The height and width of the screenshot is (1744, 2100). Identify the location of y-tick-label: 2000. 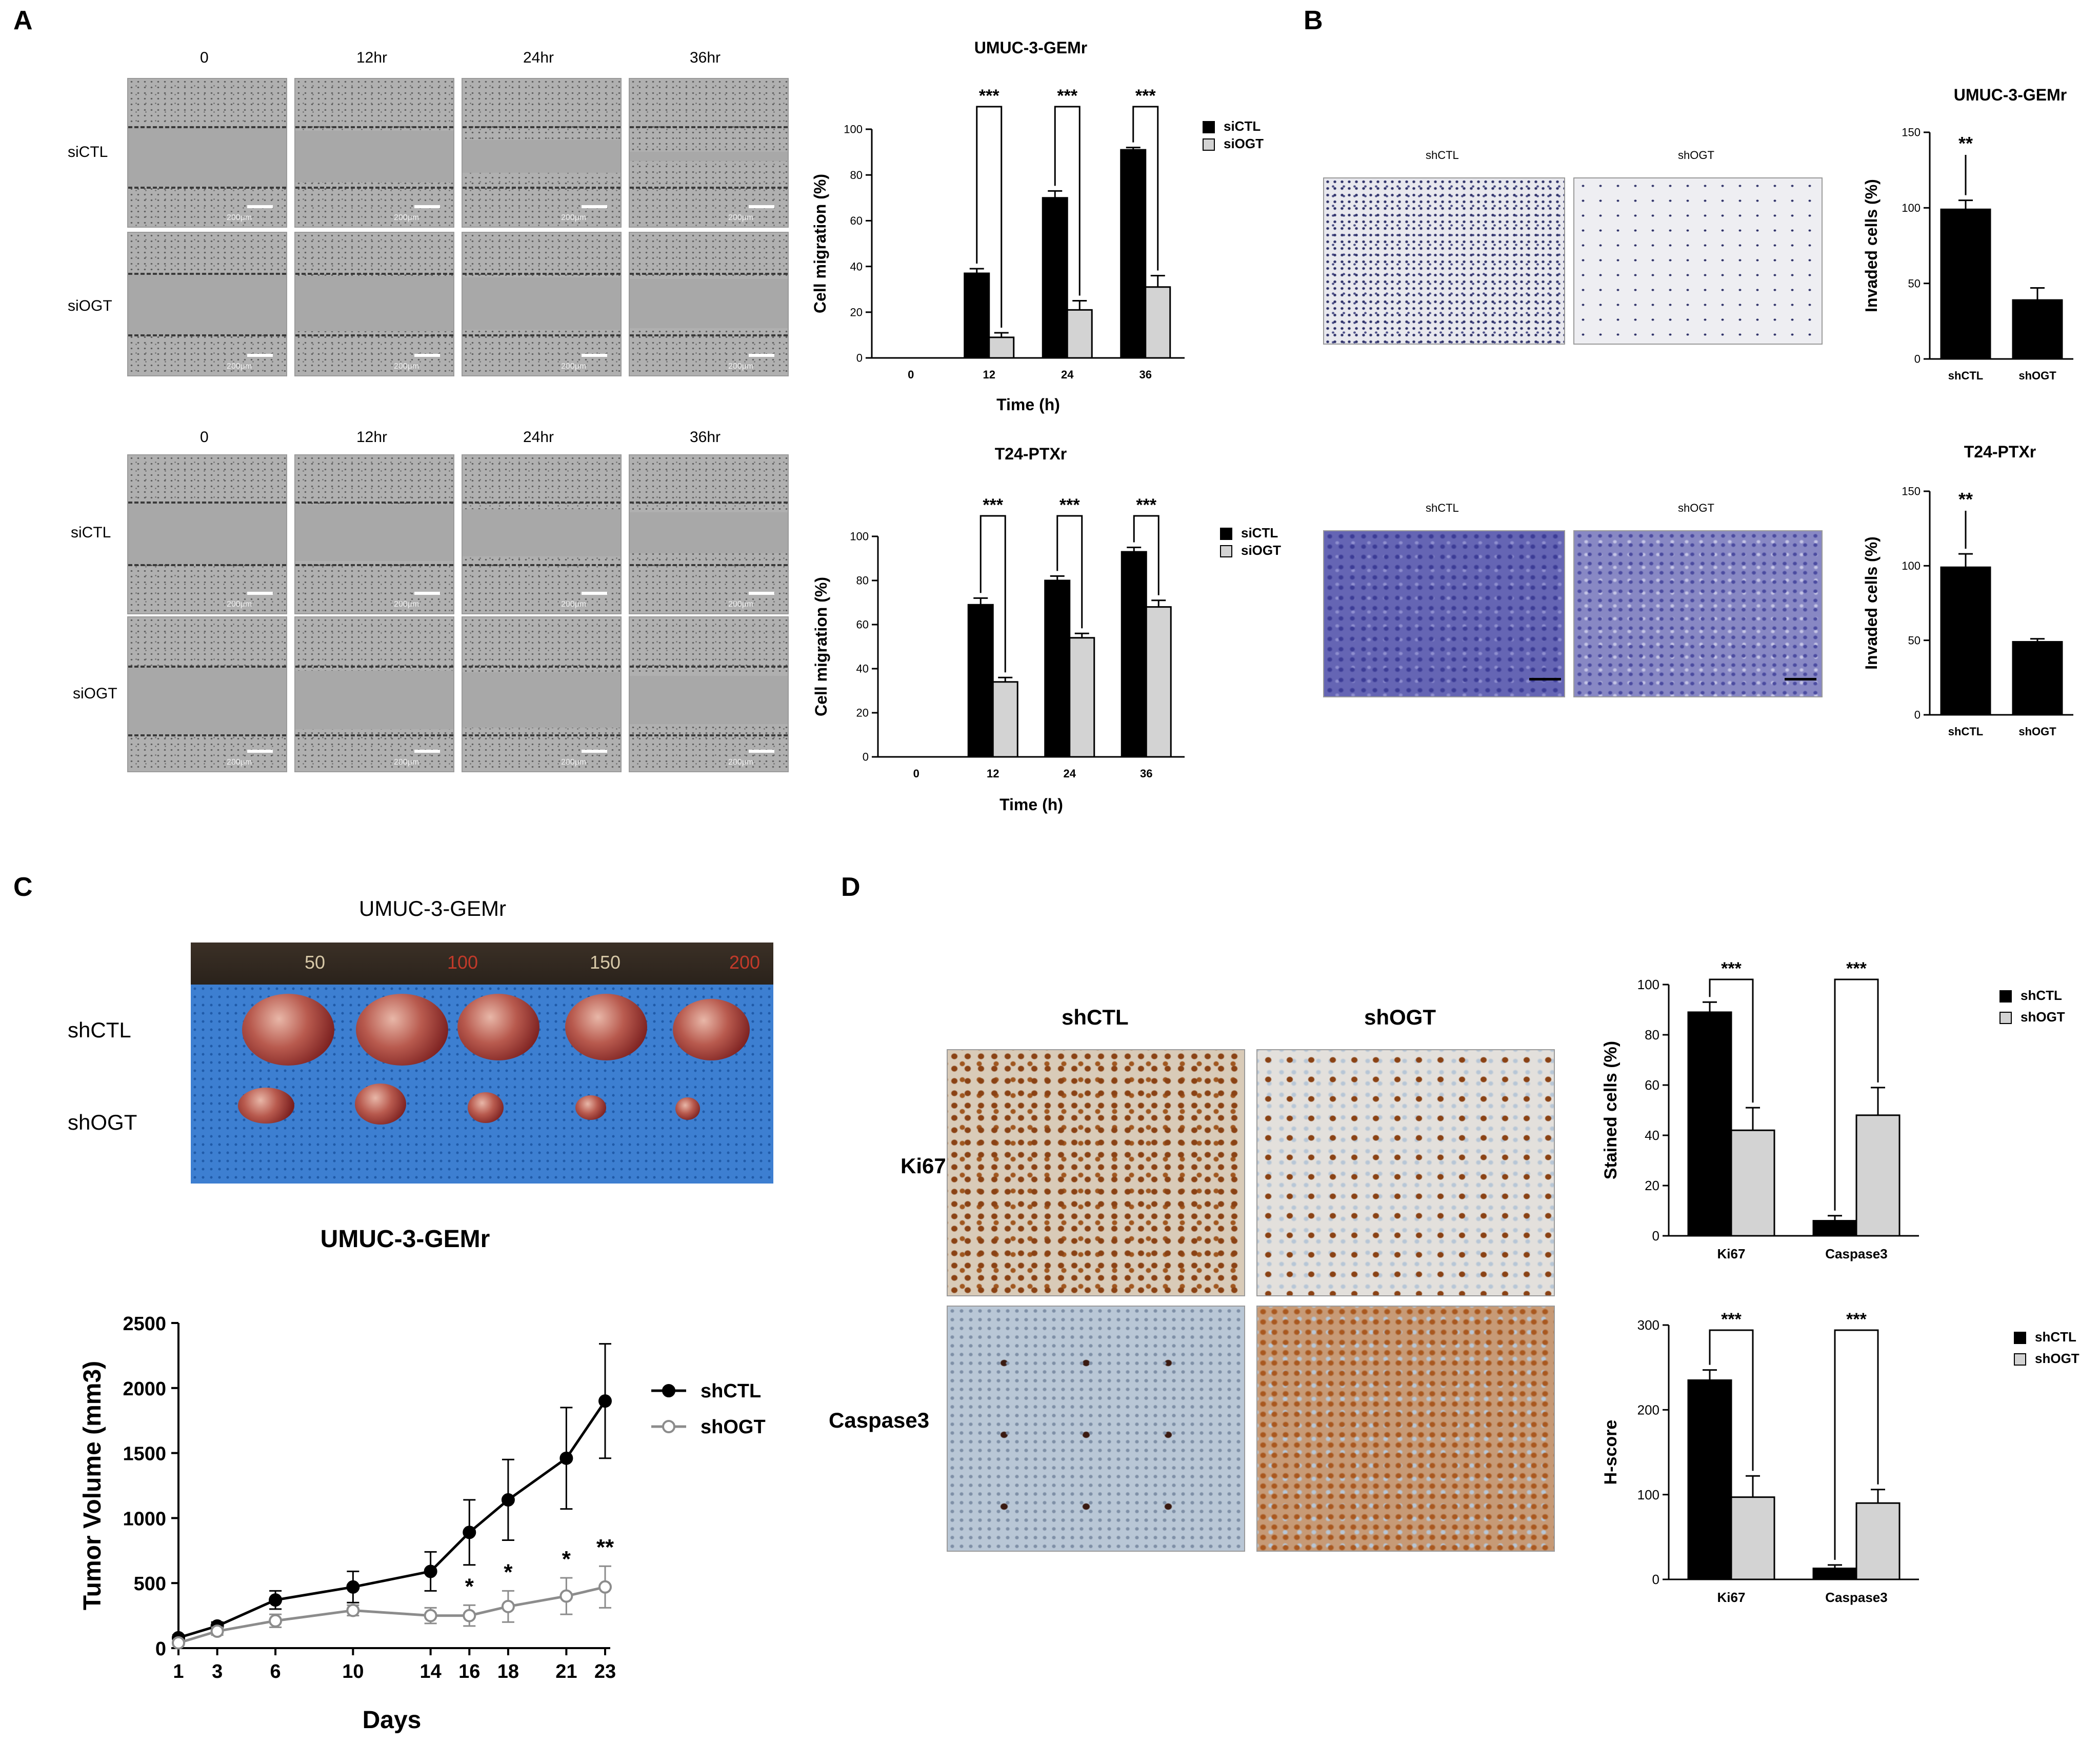
(144, 1389).